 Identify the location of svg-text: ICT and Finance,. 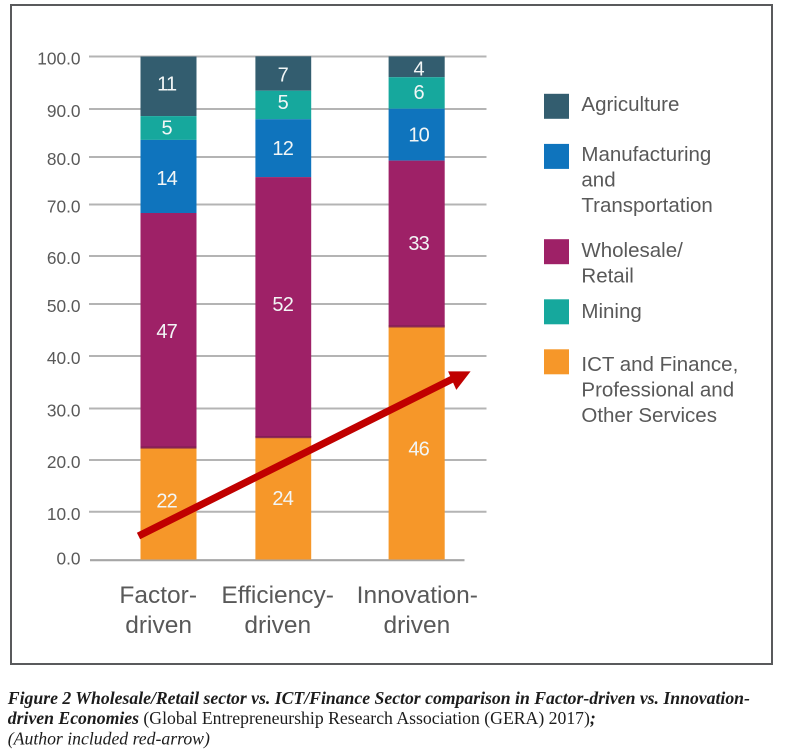
(659, 364).